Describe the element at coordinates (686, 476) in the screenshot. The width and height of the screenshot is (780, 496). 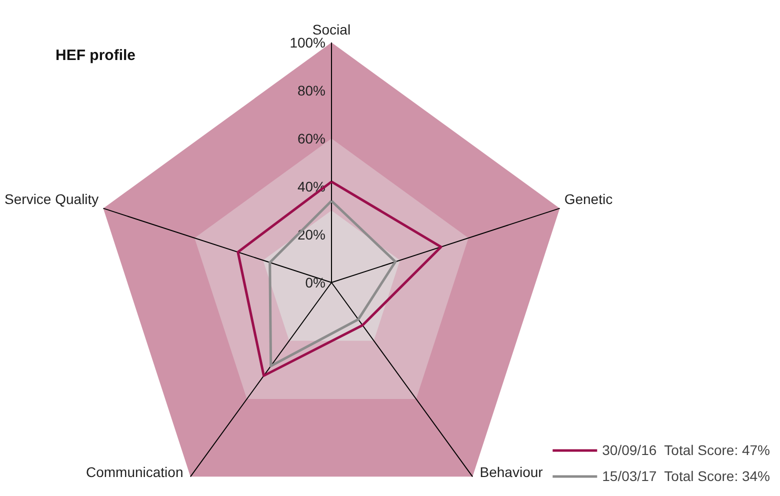
I see `legend-label: 15/03/17 Total Score: 34%` at that location.